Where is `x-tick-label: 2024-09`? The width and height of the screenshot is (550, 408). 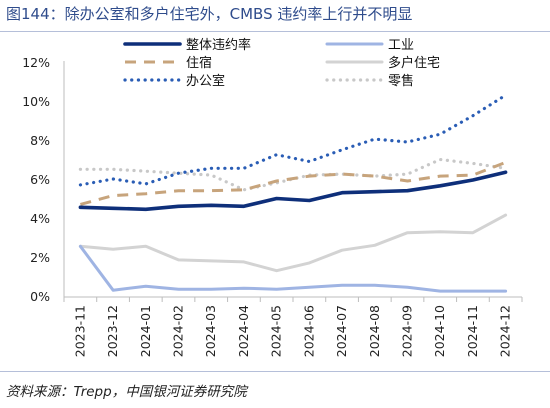 x-tick-label: 2024-09 is located at coordinates (407, 331).